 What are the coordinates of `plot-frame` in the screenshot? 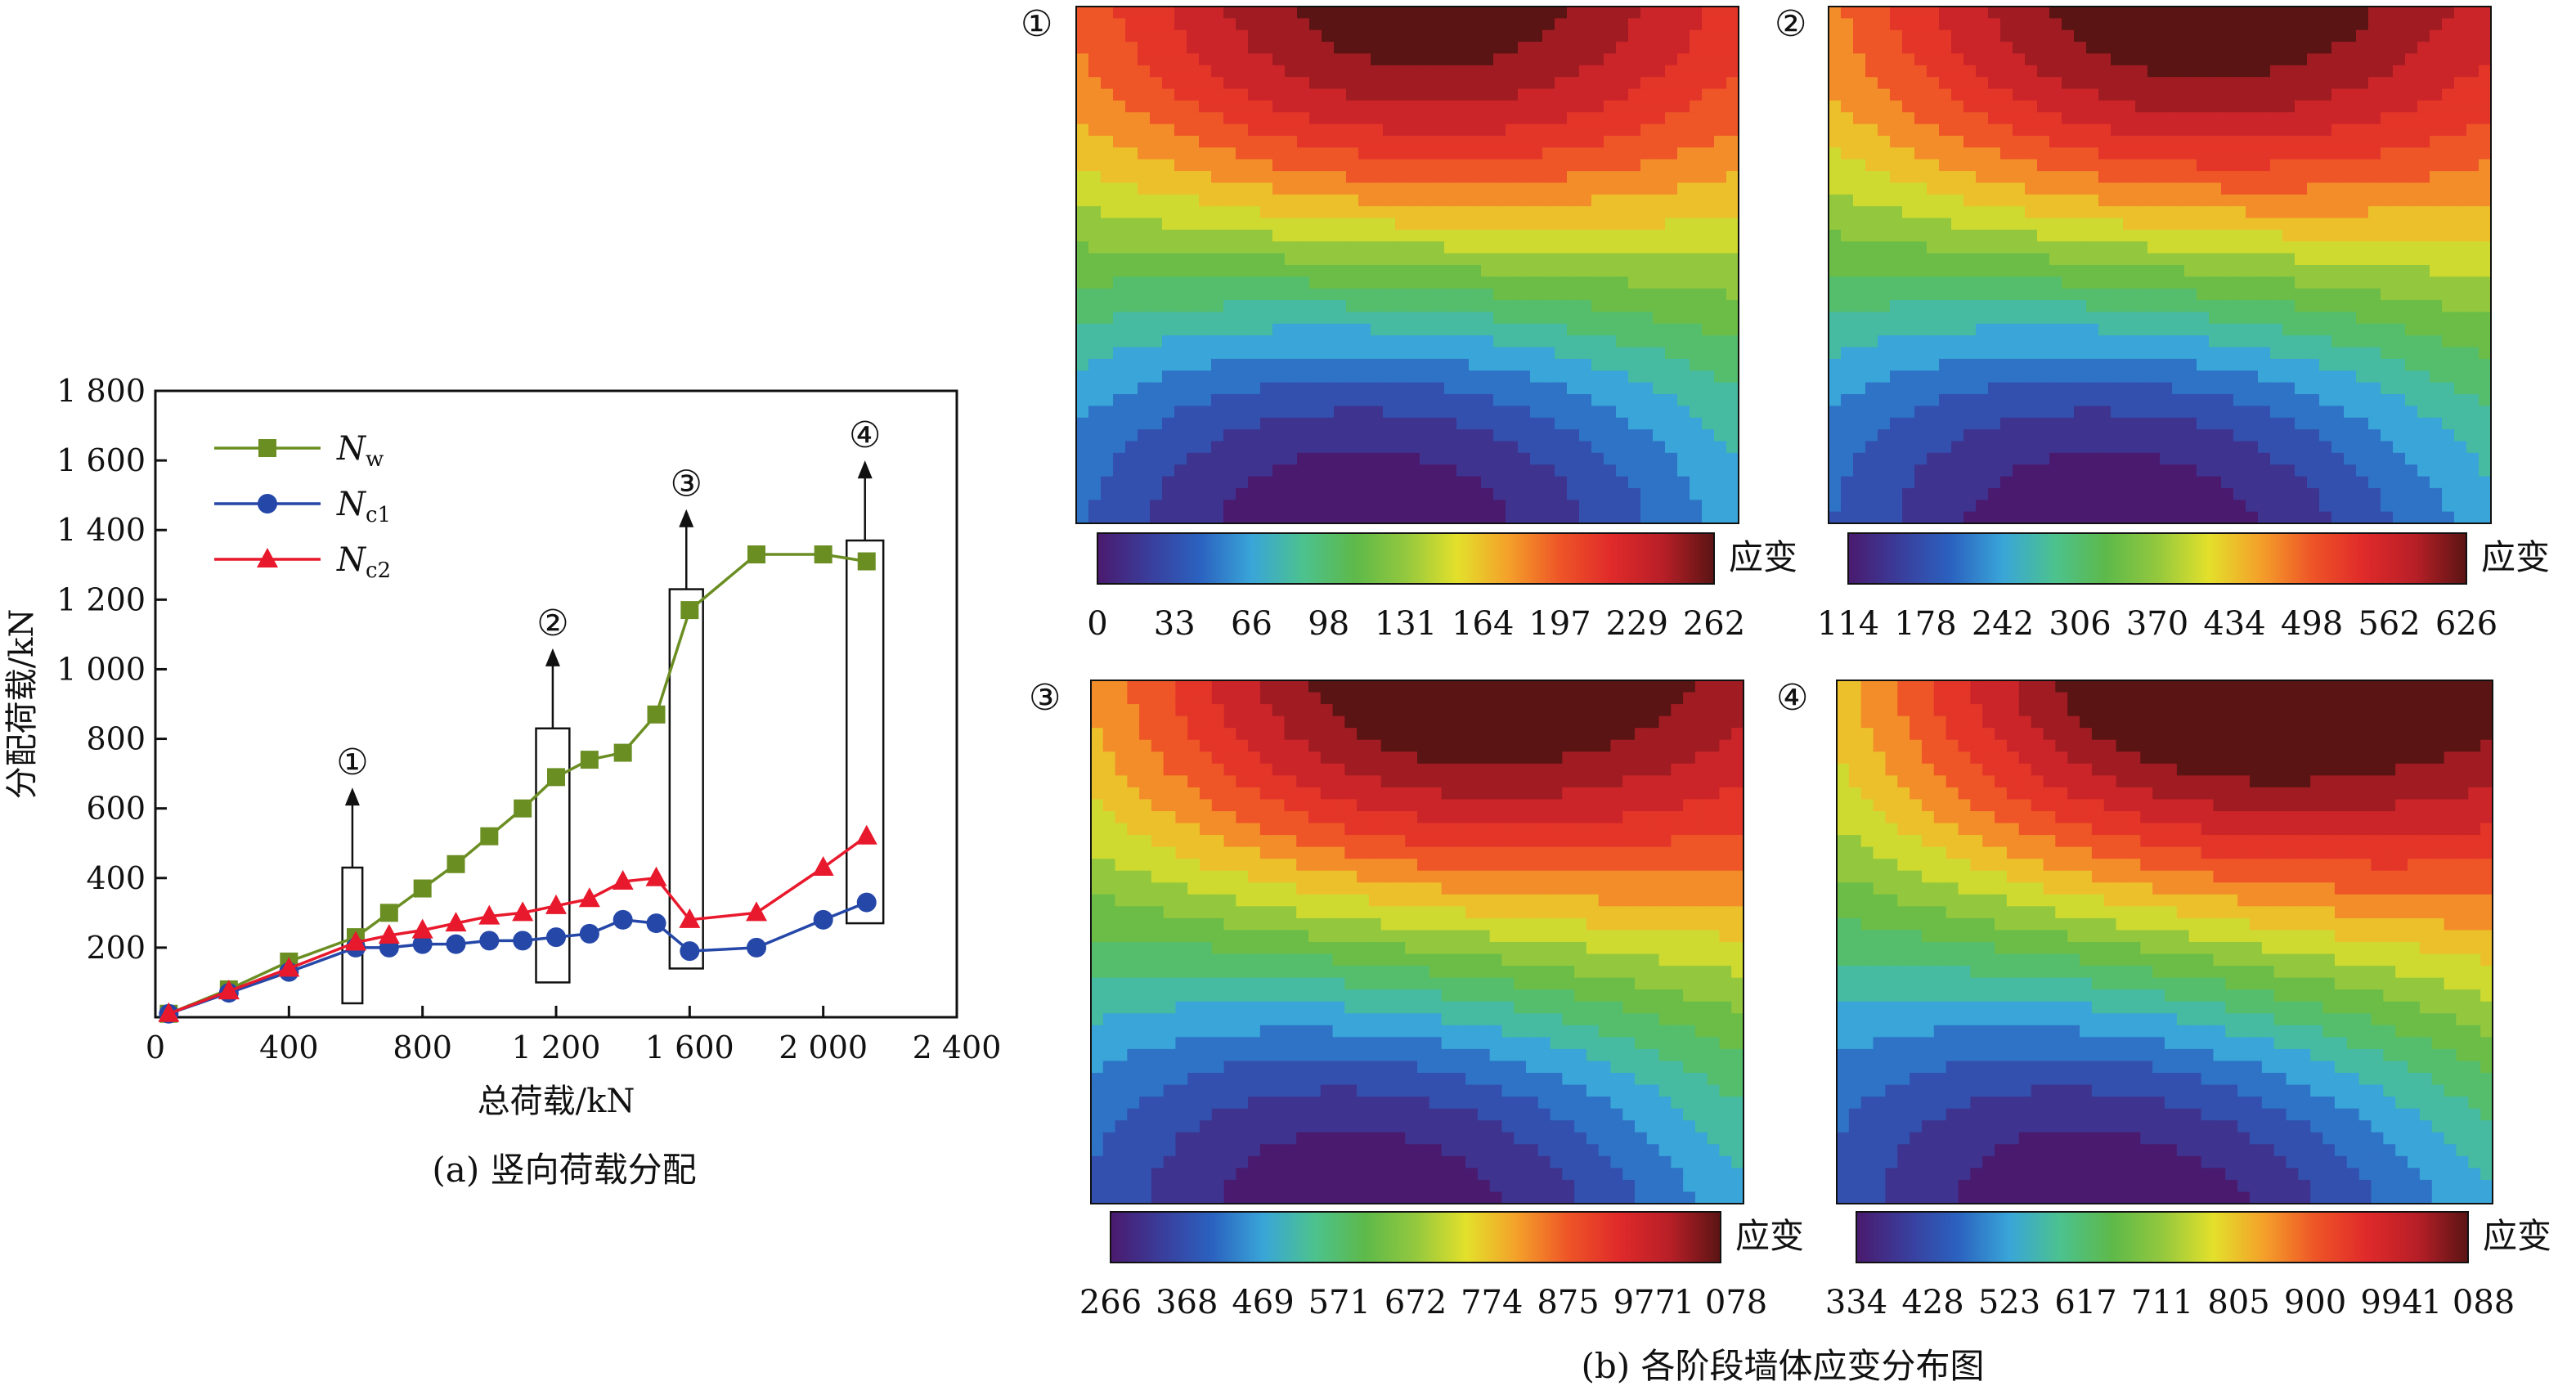 It's located at (556, 704).